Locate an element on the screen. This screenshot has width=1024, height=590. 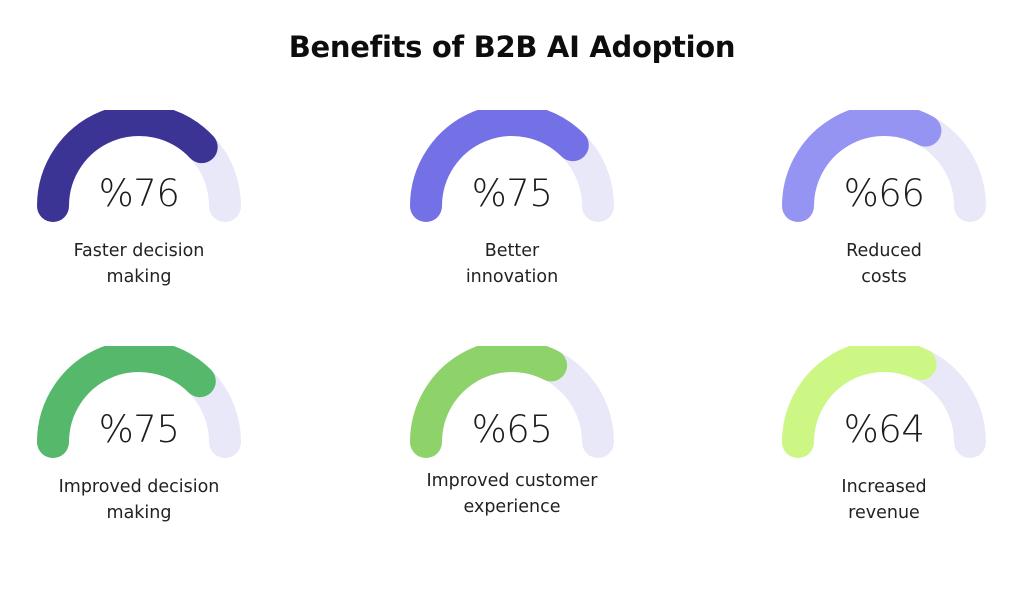
gauge-improved-customer-experience: %65 Improved customer experience is located at coordinates (512, 466).